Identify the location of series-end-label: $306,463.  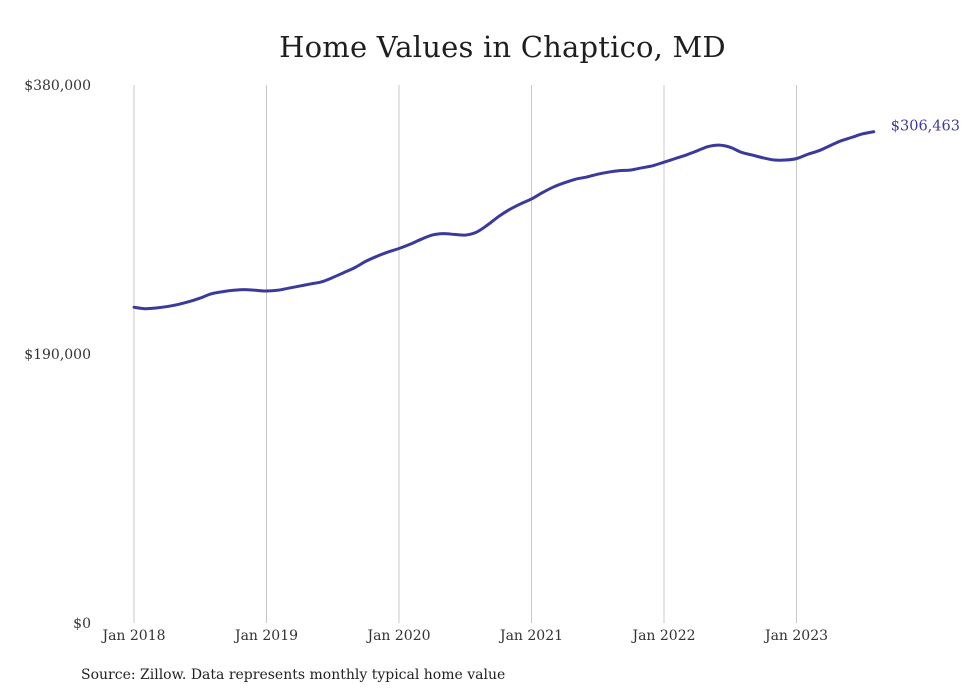
(925, 127).